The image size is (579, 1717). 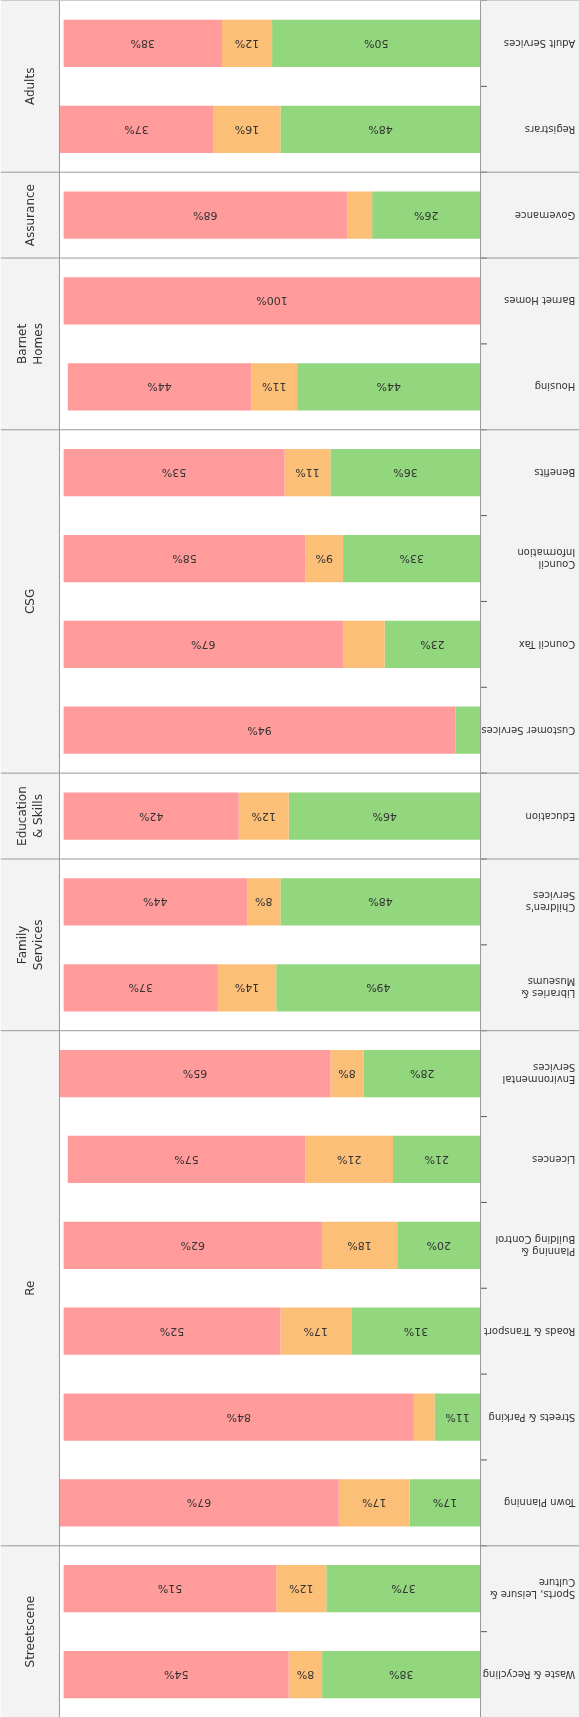 I want to click on data-label: 20%, so click(x=439, y=1245).